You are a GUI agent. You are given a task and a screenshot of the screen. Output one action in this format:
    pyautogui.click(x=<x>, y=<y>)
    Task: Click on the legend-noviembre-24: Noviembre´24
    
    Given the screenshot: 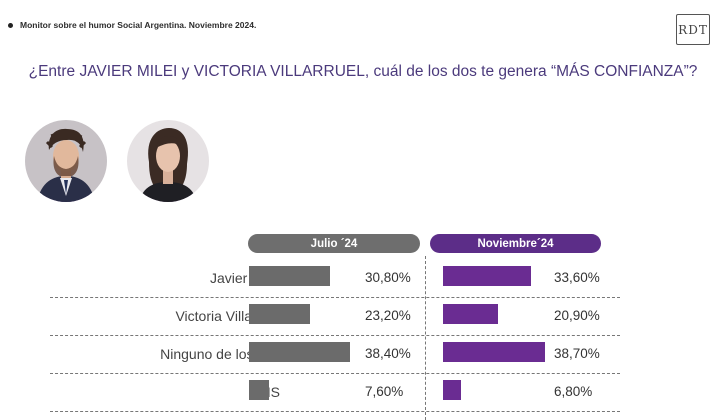 What is the action you would take?
    pyautogui.click(x=515, y=243)
    